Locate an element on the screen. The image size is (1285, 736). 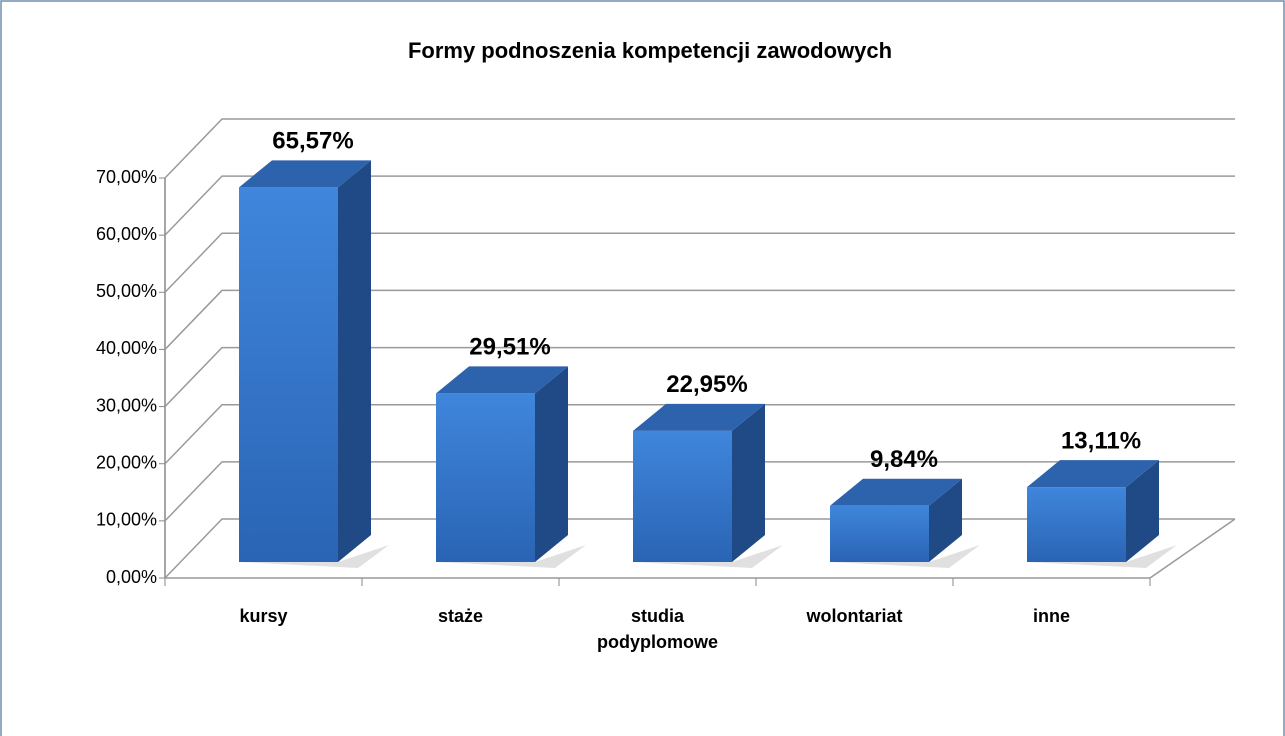
x-tick-label: studia podyplomowe is located at coordinates (657, 629).